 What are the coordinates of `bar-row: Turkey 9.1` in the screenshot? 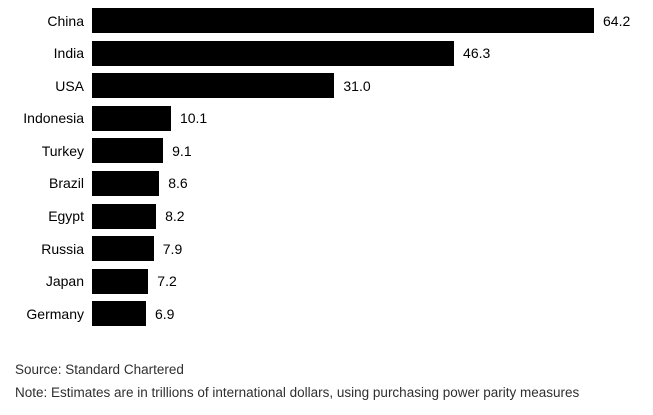 It's located at (326, 151).